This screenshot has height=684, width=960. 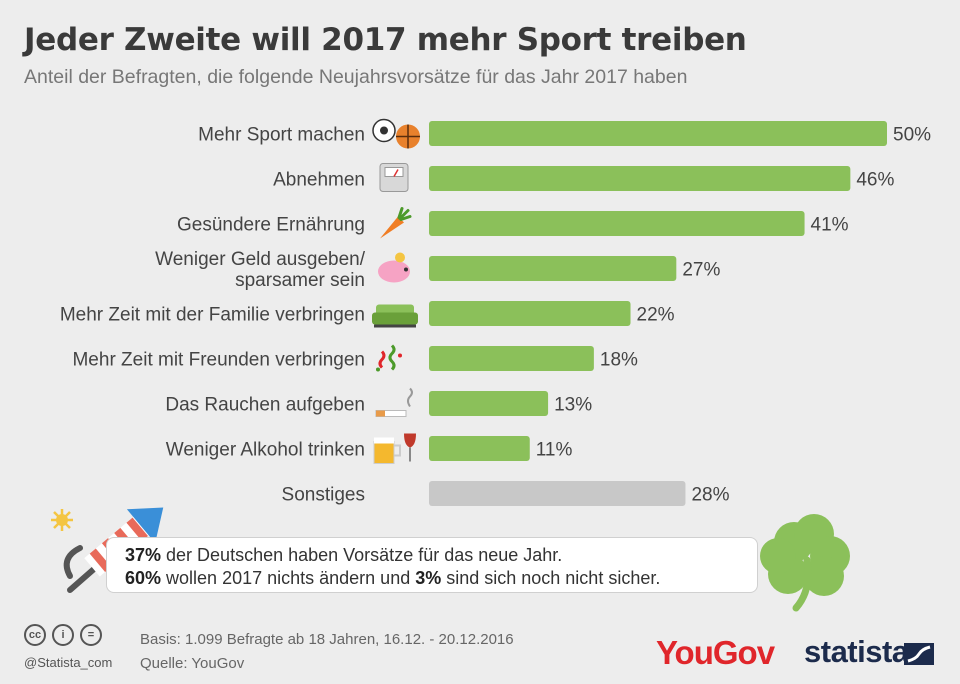 What do you see at coordinates (805, 563) in the screenshot?
I see `four-leaf-clover-icon` at bounding box center [805, 563].